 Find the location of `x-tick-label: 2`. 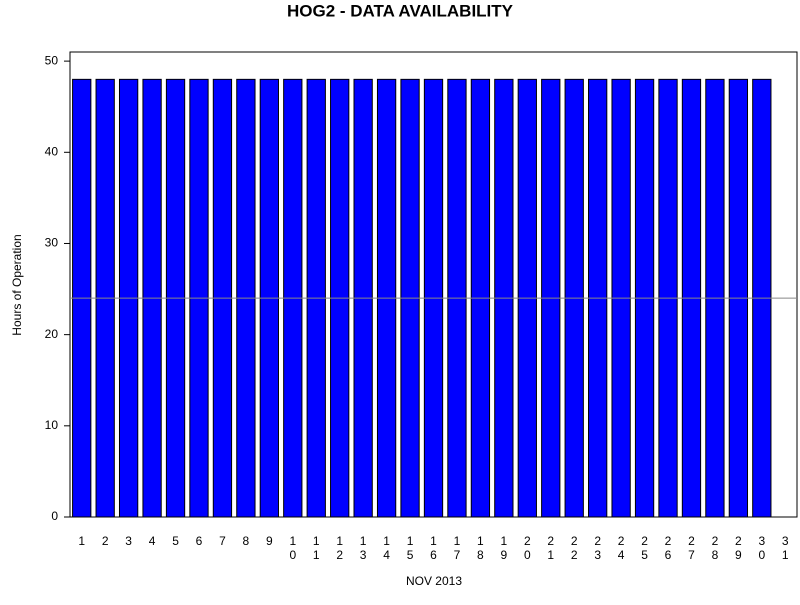

x-tick-label: 2 is located at coordinates (105, 541).